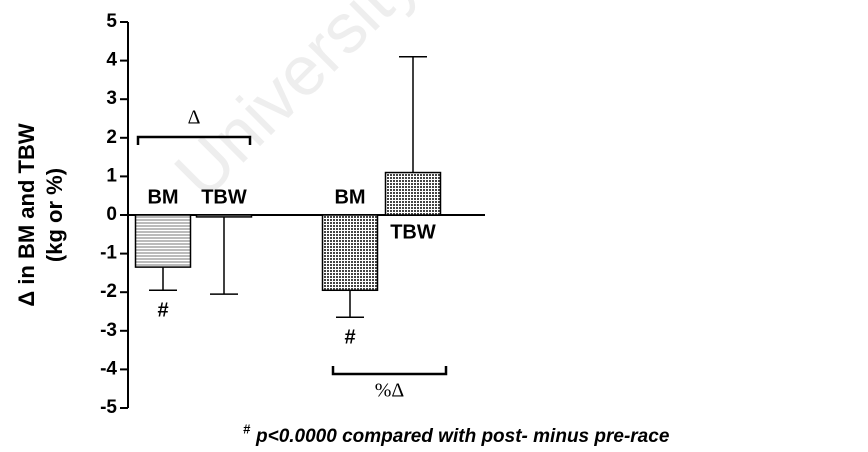 The width and height of the screenshot is (868, 452). What do you see at coordinates (111, 21) in the screenshot?
I see `y-tick-label: 5` at bounding box center [111, 21].